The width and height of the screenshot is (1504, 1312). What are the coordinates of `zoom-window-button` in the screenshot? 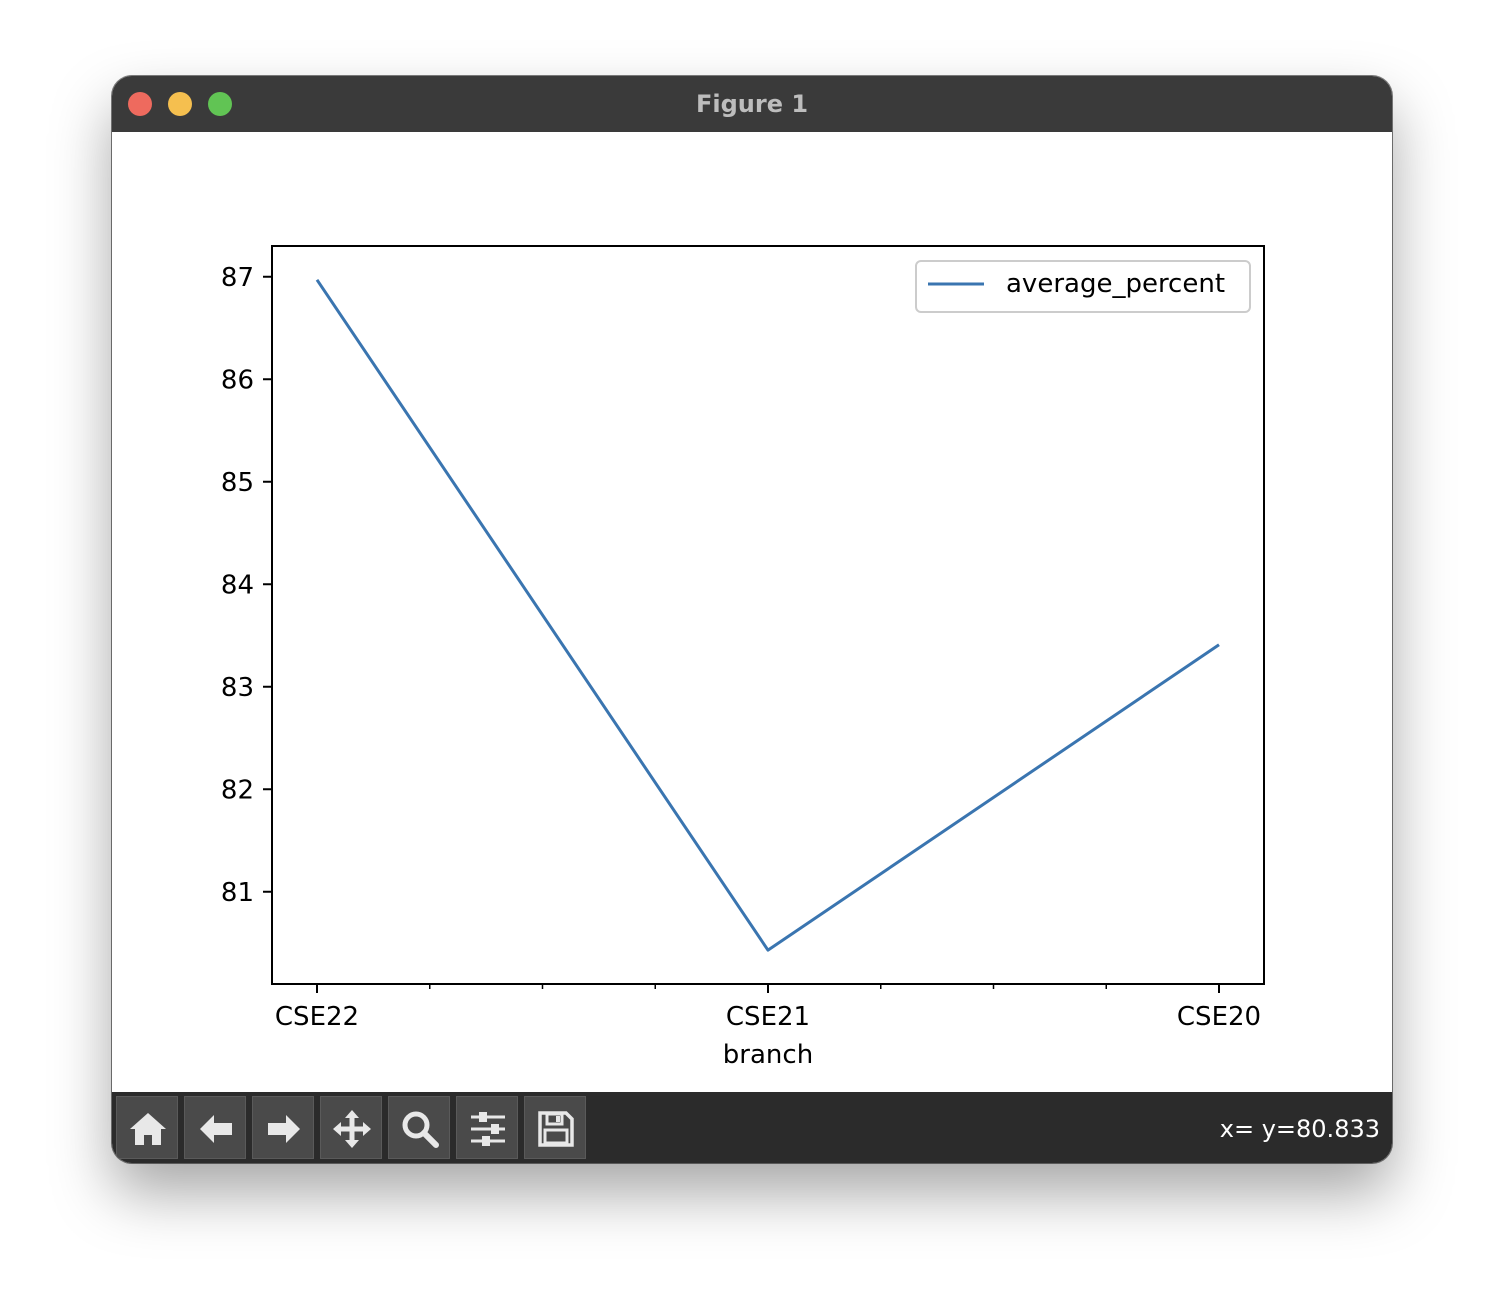 It's located at (220, 104).